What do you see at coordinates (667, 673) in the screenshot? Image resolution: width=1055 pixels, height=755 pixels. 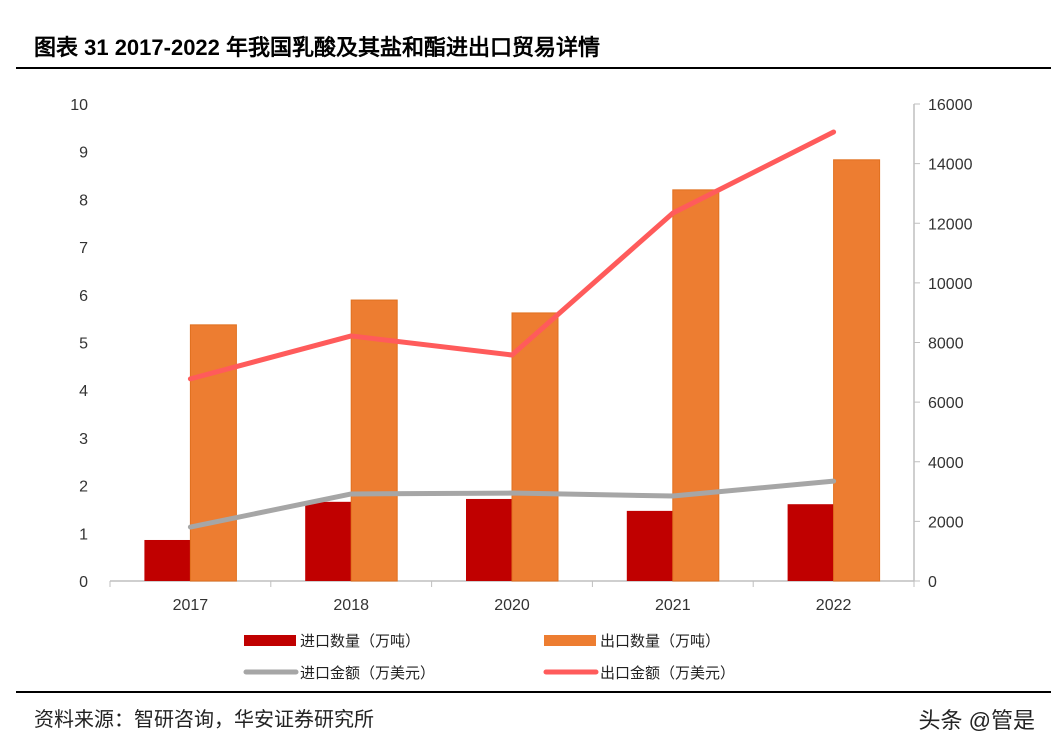 I see `legend-label: 出口金额（万美元）` at bounding box center [667, 673].